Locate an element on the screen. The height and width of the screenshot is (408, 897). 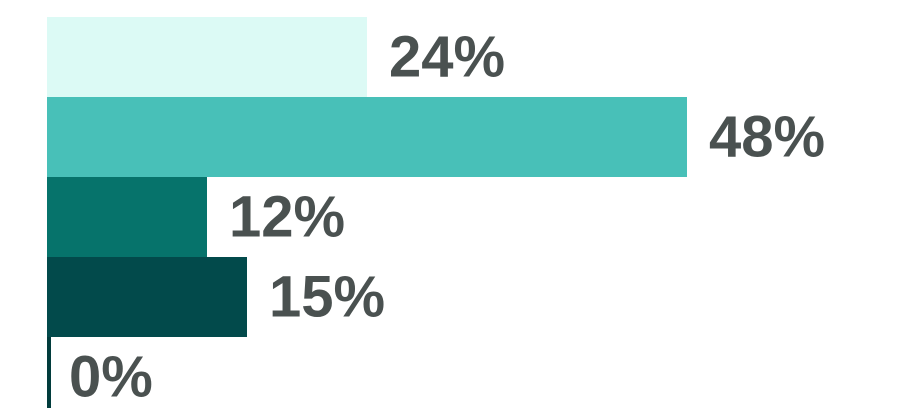
value-label: 12% is located at coordinates (287, 216).